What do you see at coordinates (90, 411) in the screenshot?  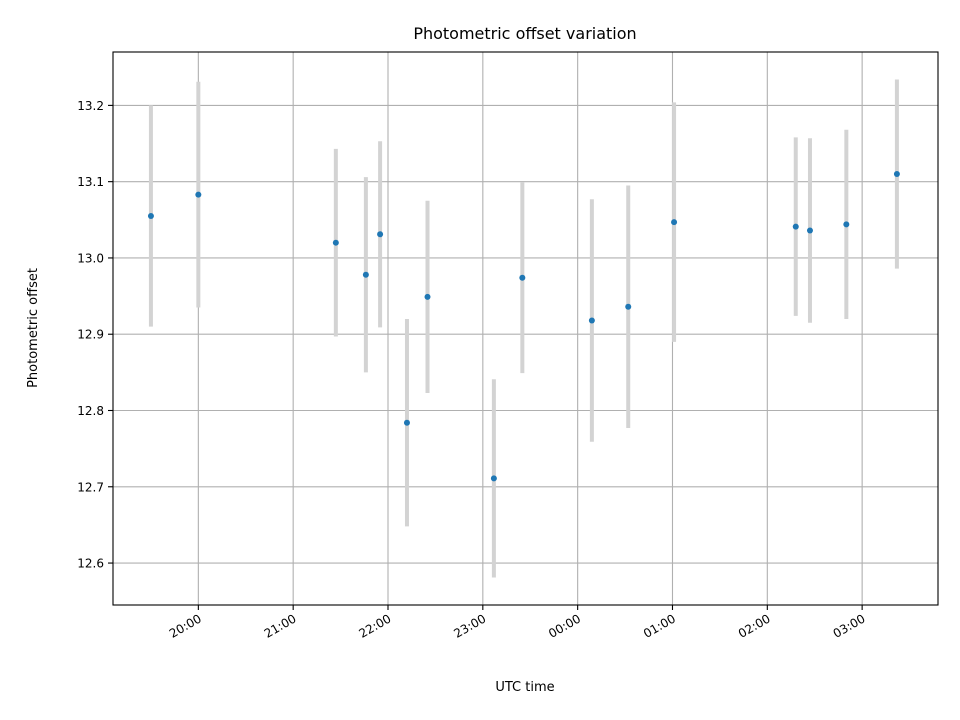 I see `y-tick-label: 12.8` at bounding box center [90, 411].